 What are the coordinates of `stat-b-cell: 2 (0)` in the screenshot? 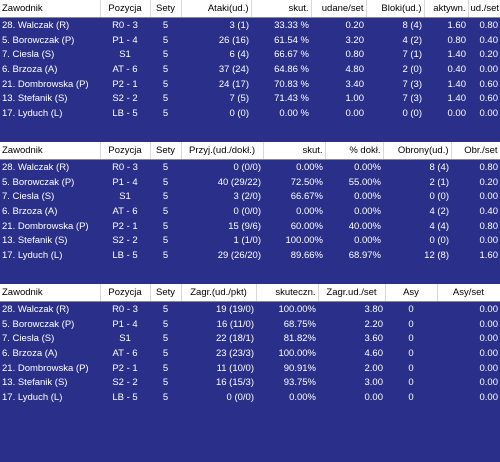 It's located at (412, 69).